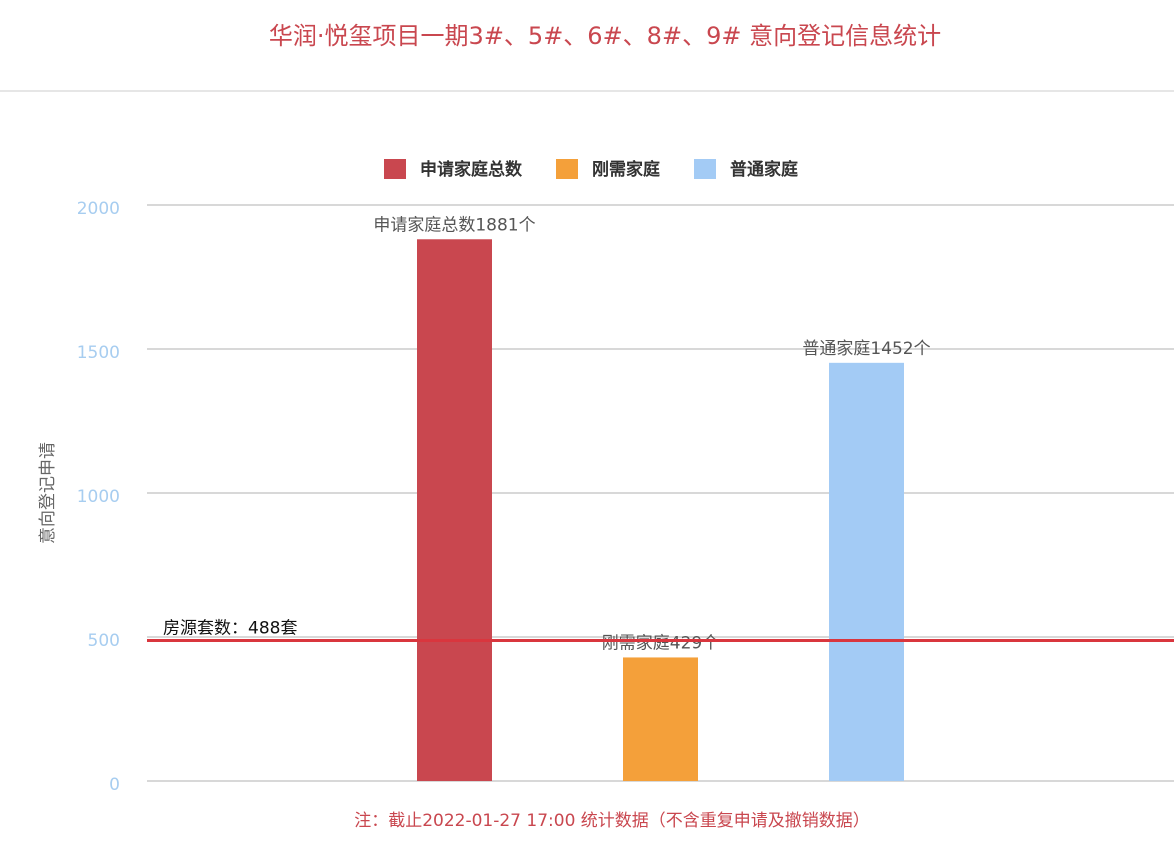 Image resolution: width=1174 pixels, height=852 pixels. What do you see at coordinates (98, 209) in the screenshot?
I see `y-tick-label: 2000` at bounding box center [98, 209].